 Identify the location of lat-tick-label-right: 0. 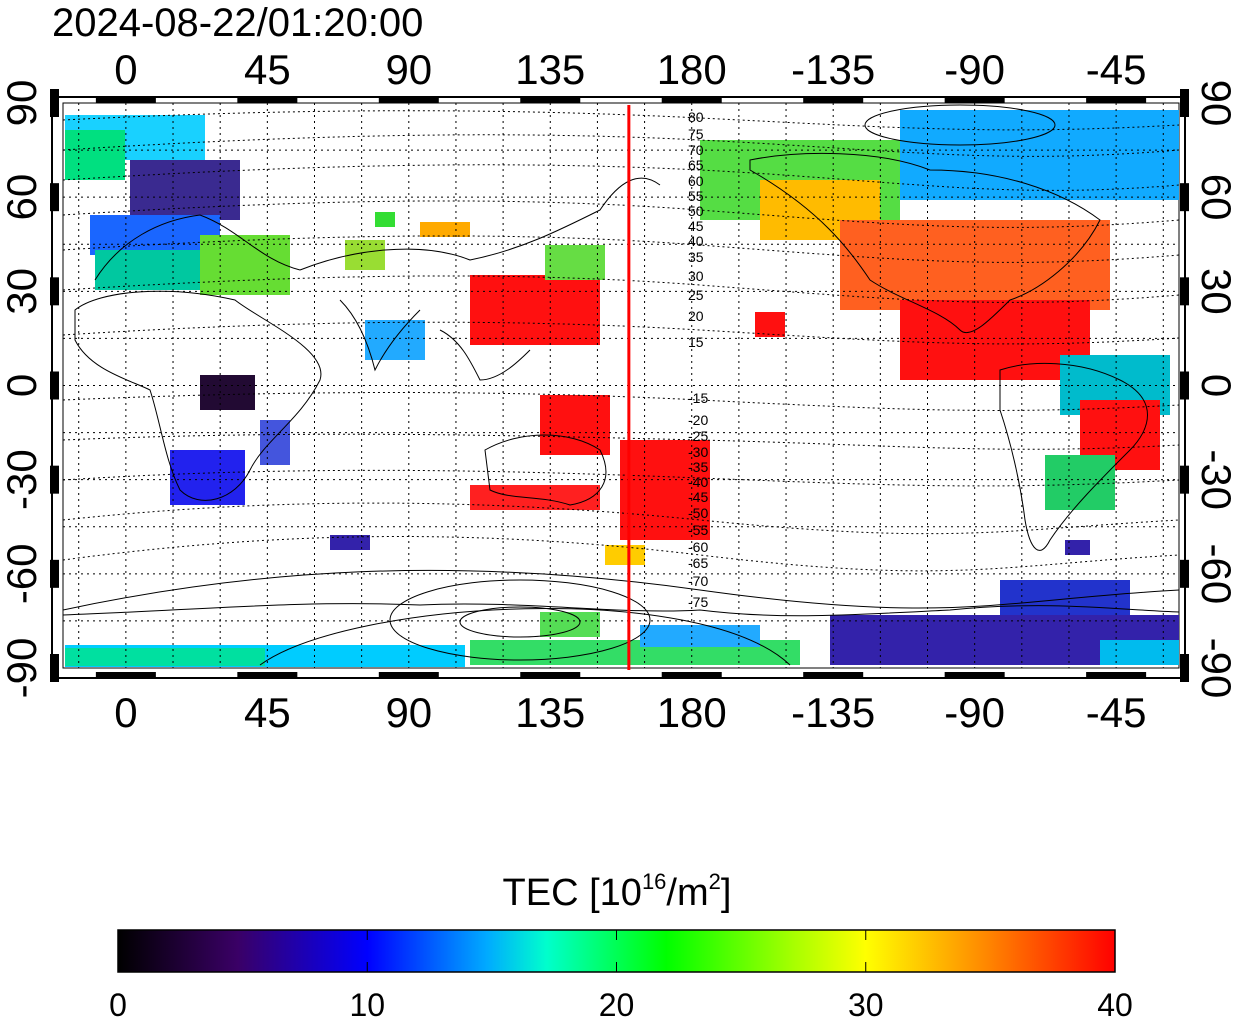
(1214, 385).